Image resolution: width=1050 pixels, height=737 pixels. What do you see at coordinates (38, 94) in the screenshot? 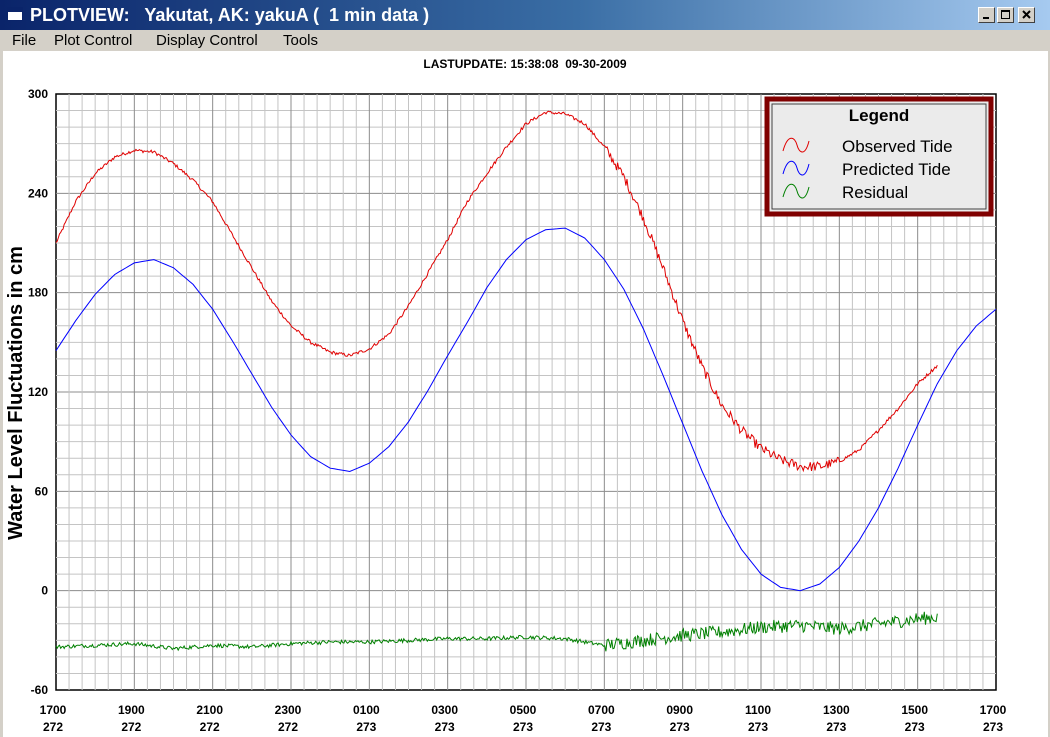
I see `y-tick-label: 300` at bounding box center [38, 94].